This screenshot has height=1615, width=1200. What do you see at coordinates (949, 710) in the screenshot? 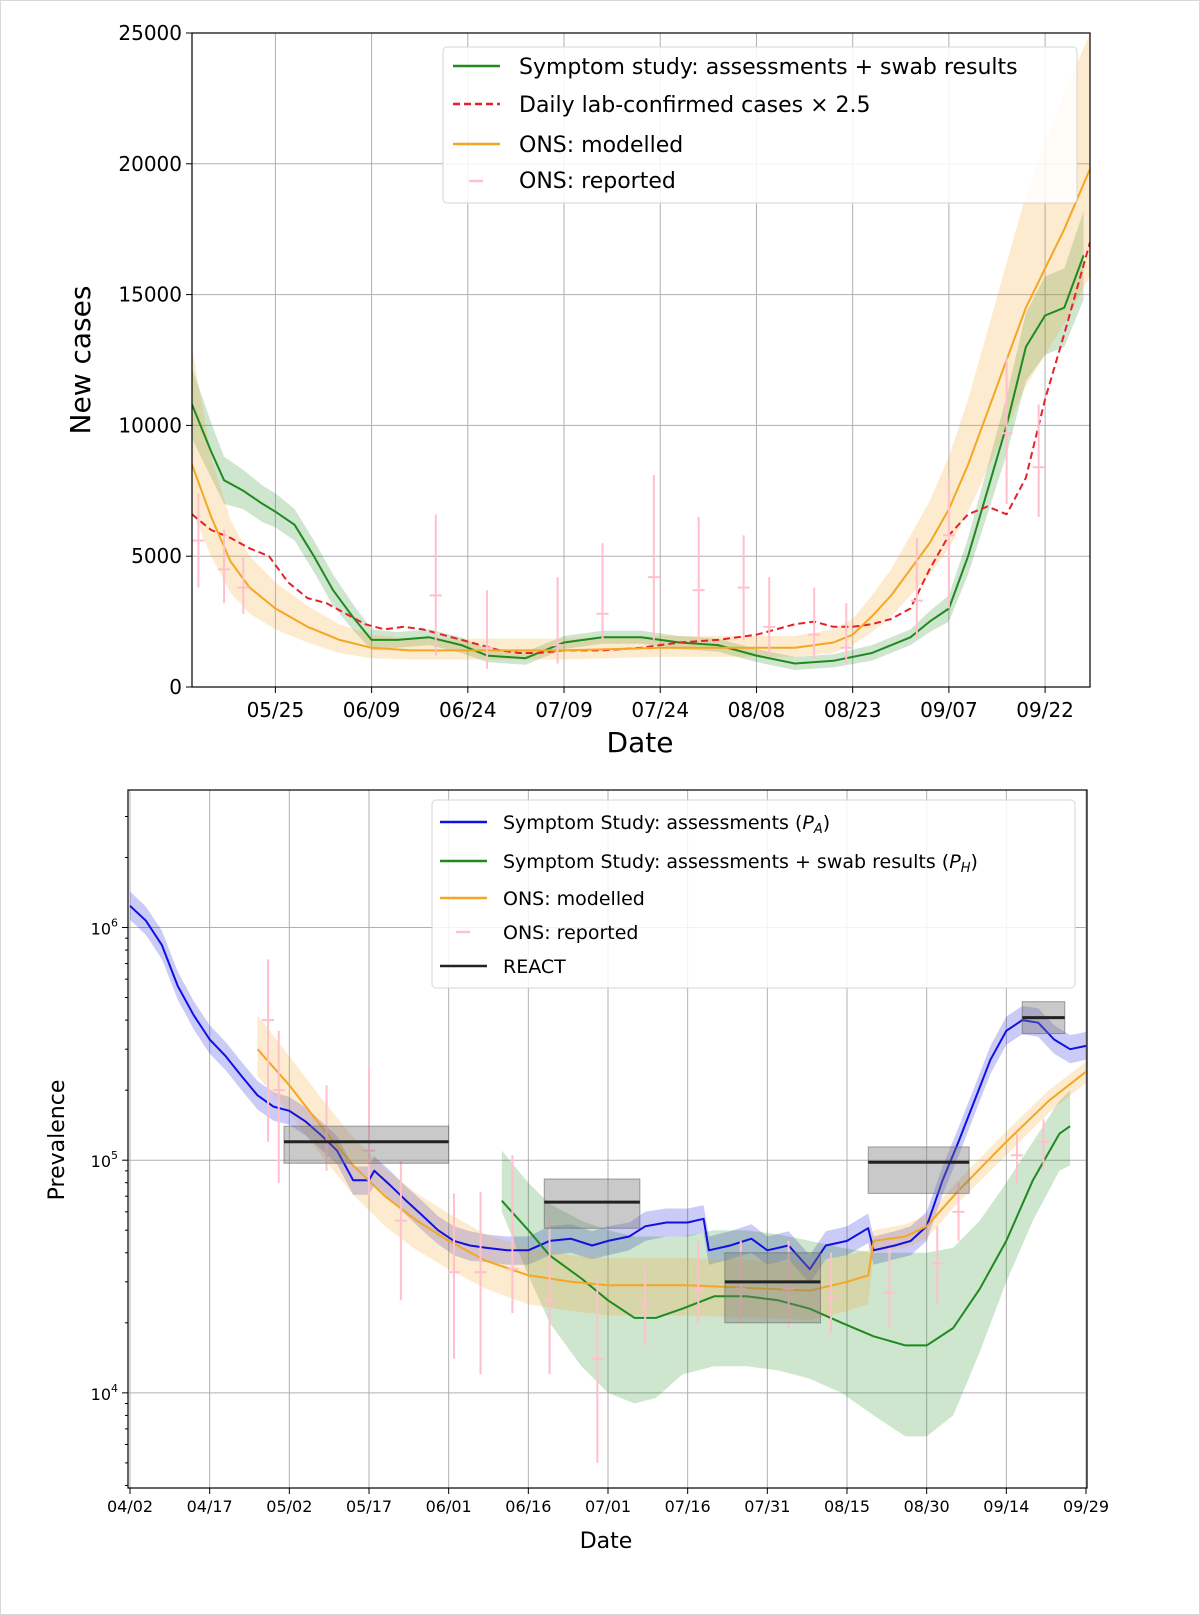
I see `x-tick-label: 09/07` at bounding box center [949, 710].